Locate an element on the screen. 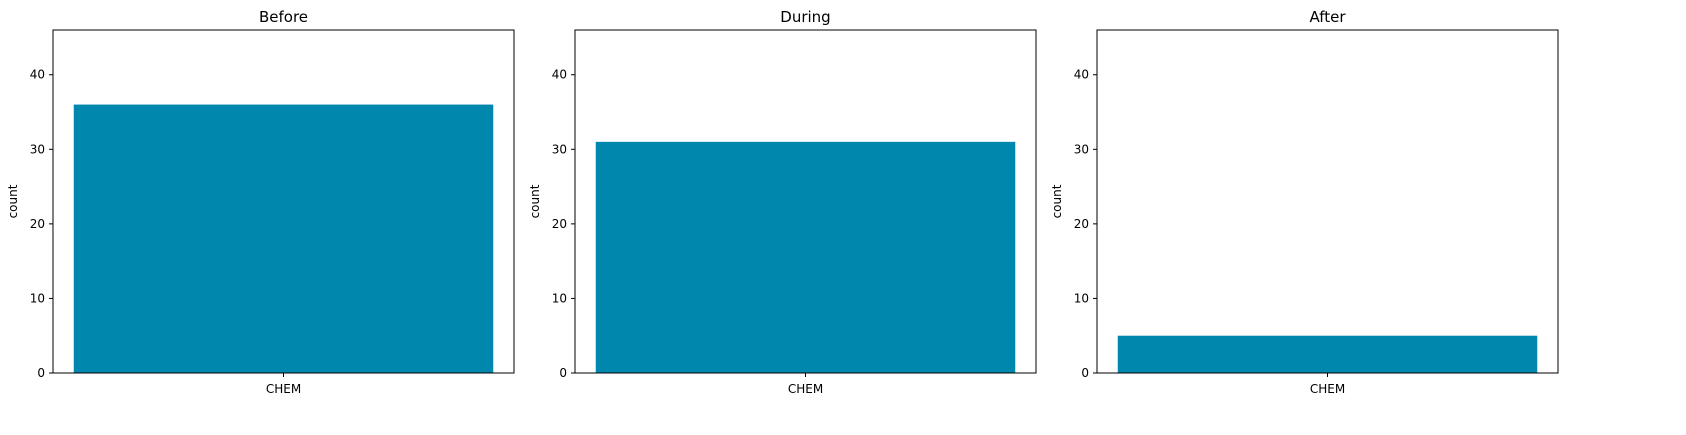 This screenshot has width=1686, height=435. chart-title: Before is located at coordinates (283, 17).